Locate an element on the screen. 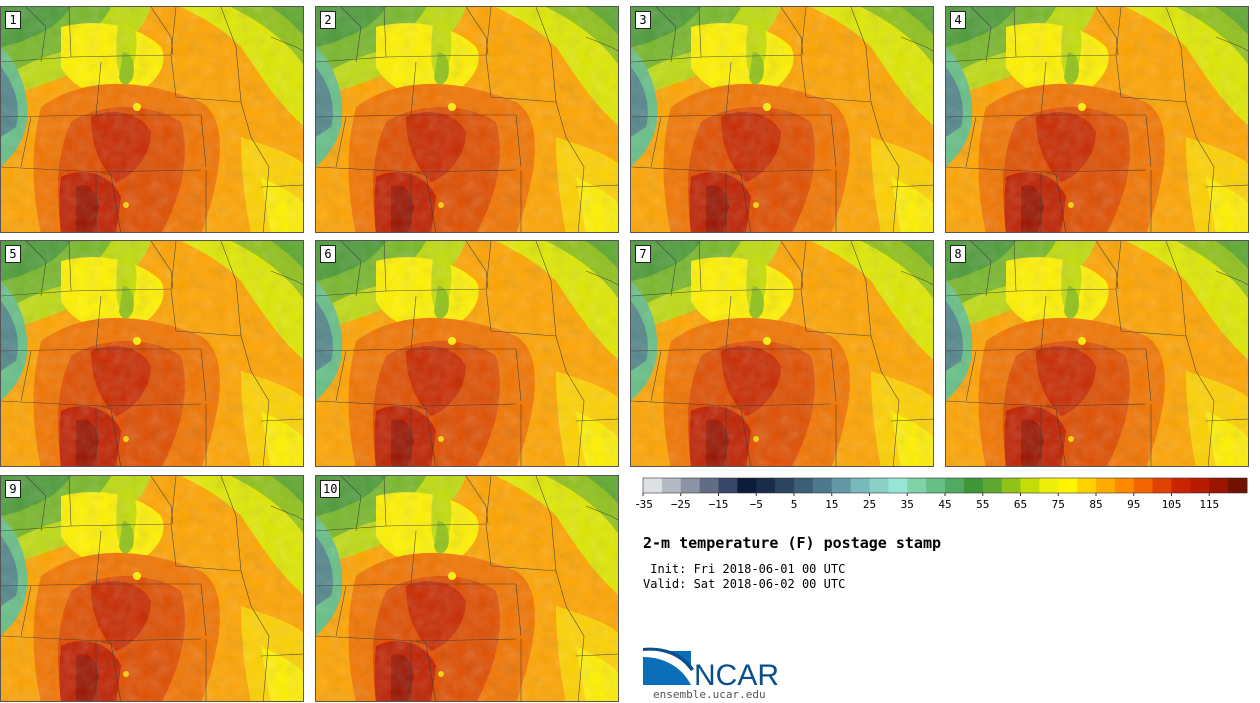 This screenshot has height=703, width=1260. colorbar-tick-label: 115 is located at coordinates (1209, 504).